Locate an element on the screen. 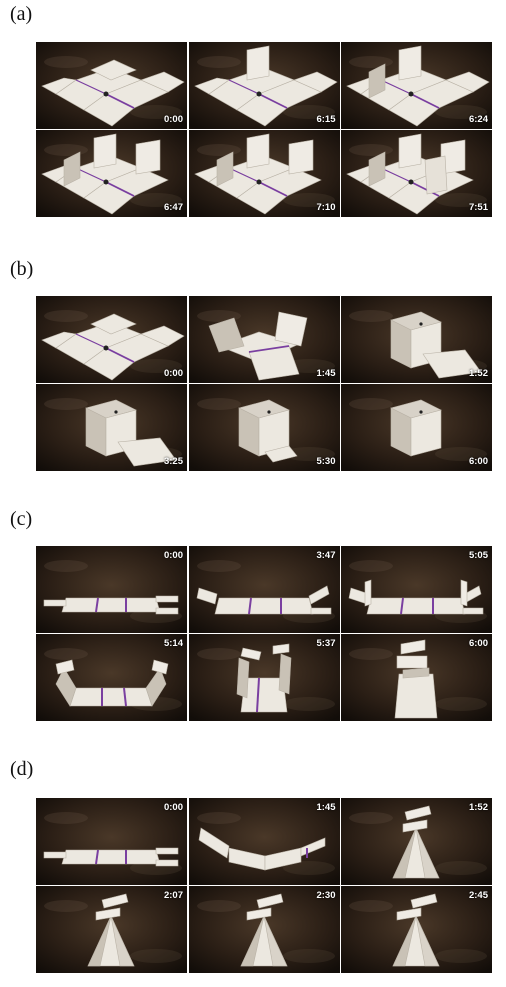 The image size is (506, 987). frame-timestamp: 7:51 is located at coordinates (478, 207).